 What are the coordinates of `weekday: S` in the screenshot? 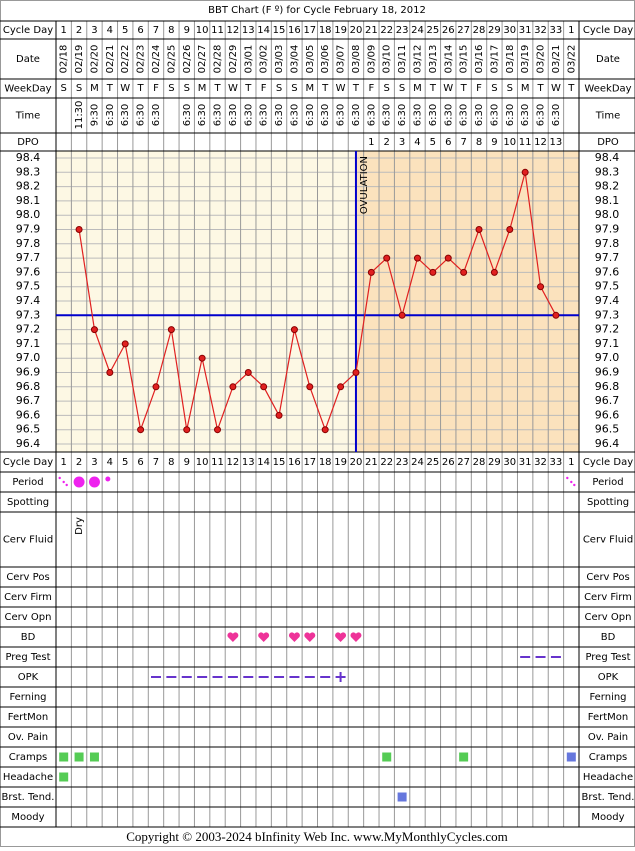 It's located at (79, 88).